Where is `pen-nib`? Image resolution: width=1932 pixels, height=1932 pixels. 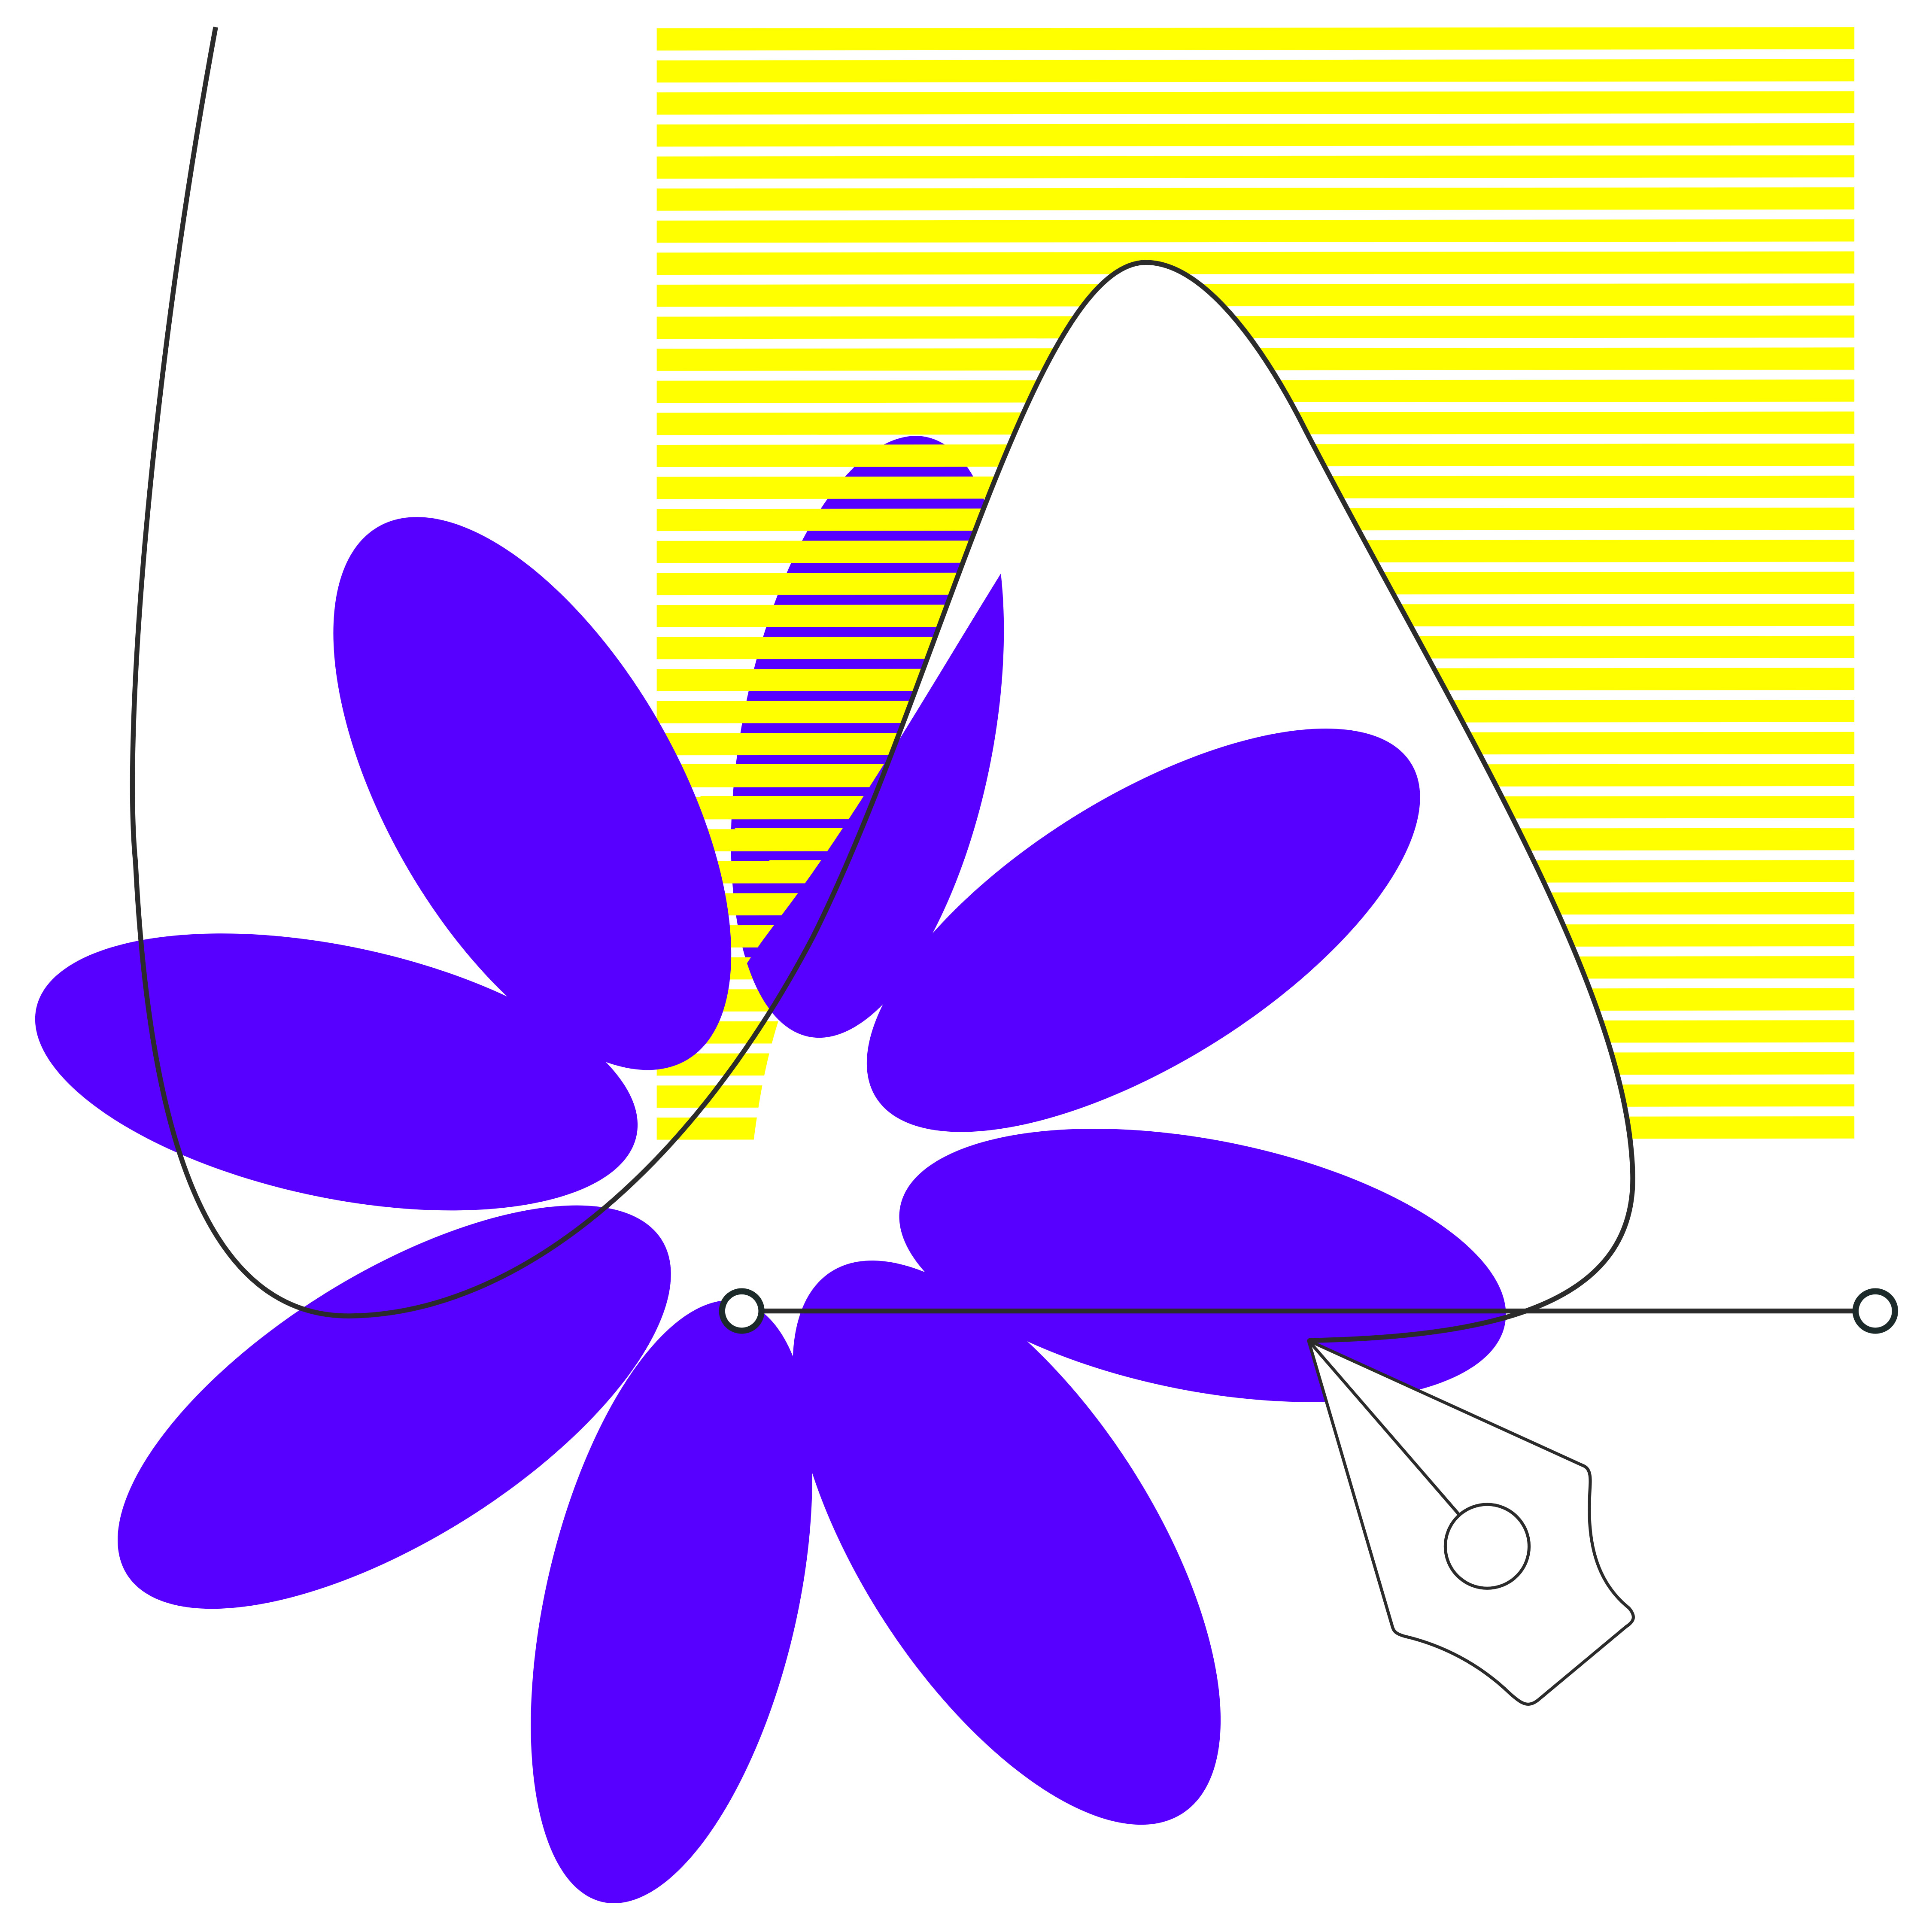 pen-nib is located at coordinates (1471, 1522).